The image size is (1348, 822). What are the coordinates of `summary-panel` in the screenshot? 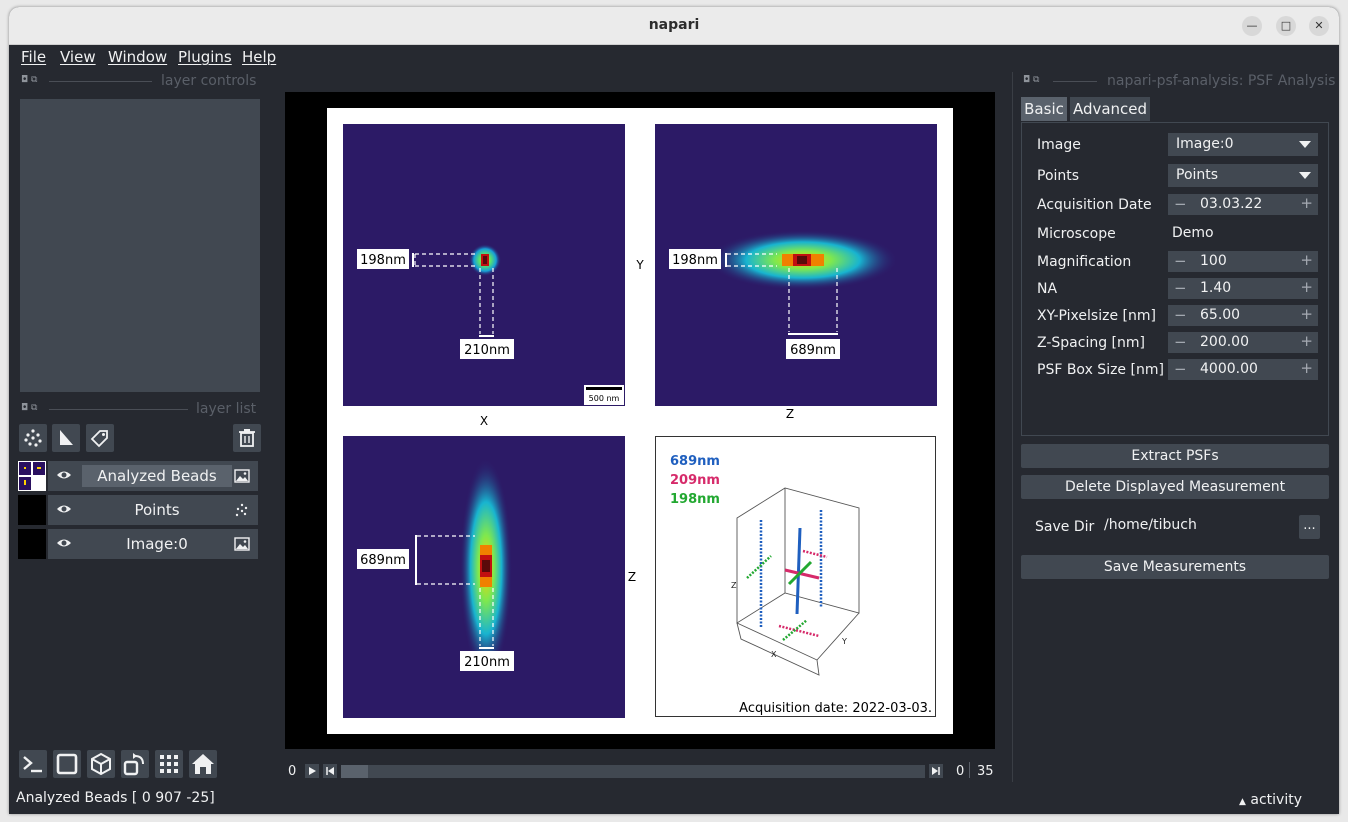 It's located at (795, 576).